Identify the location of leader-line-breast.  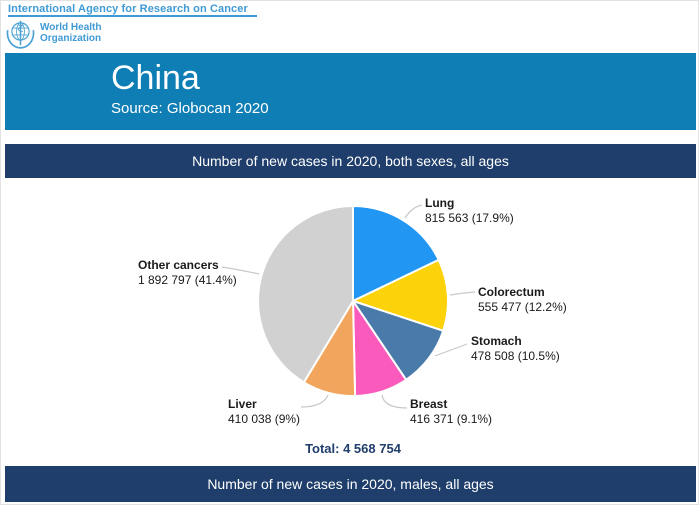
(394, 401).